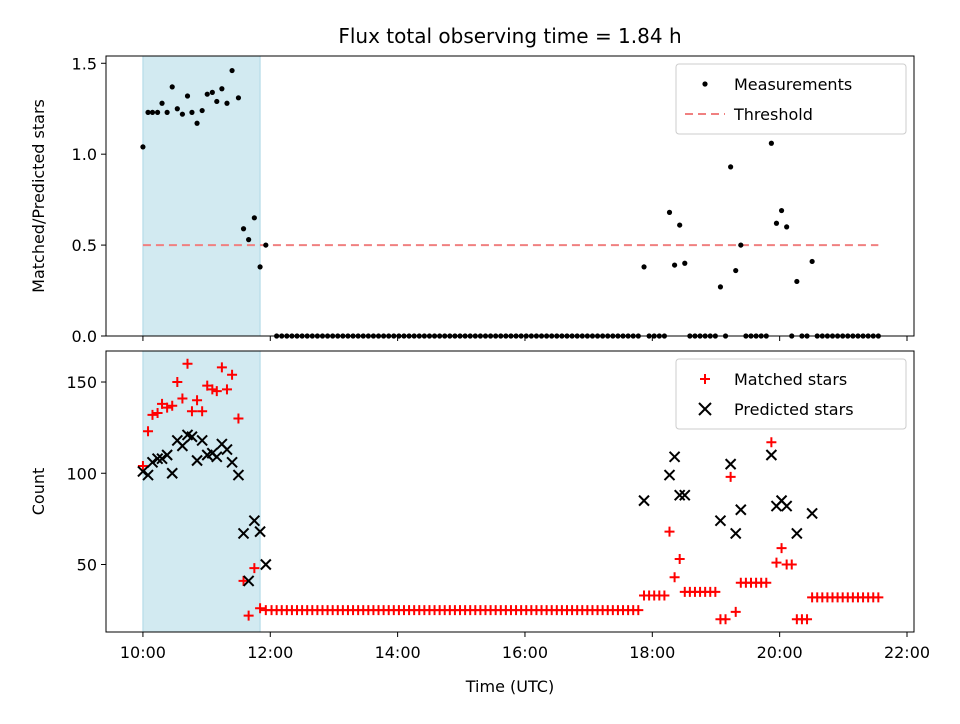 This screenshot has height=724, width=960. What do you see at coordinates (201, 491) in the screenshot?
I see `bottom-highlight-span` at bounding box center [201, 491].